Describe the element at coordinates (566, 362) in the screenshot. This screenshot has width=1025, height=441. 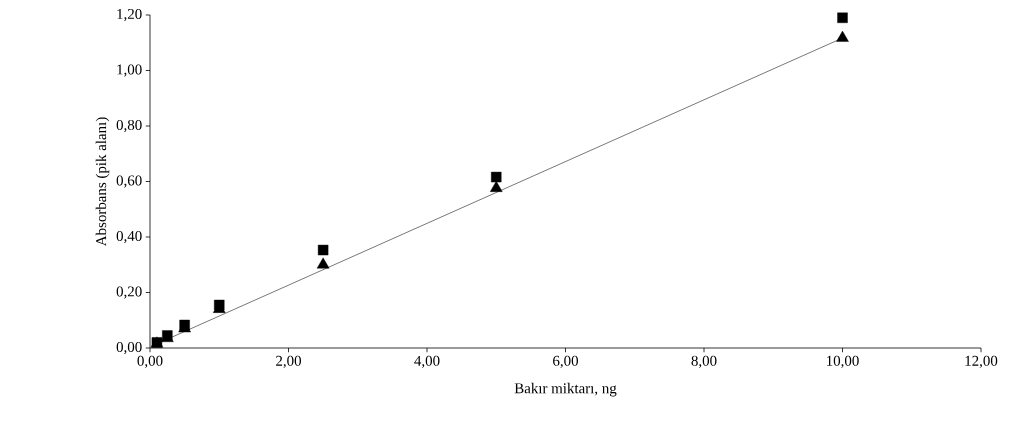
I see `x-tick-label: 6,00` at that location.